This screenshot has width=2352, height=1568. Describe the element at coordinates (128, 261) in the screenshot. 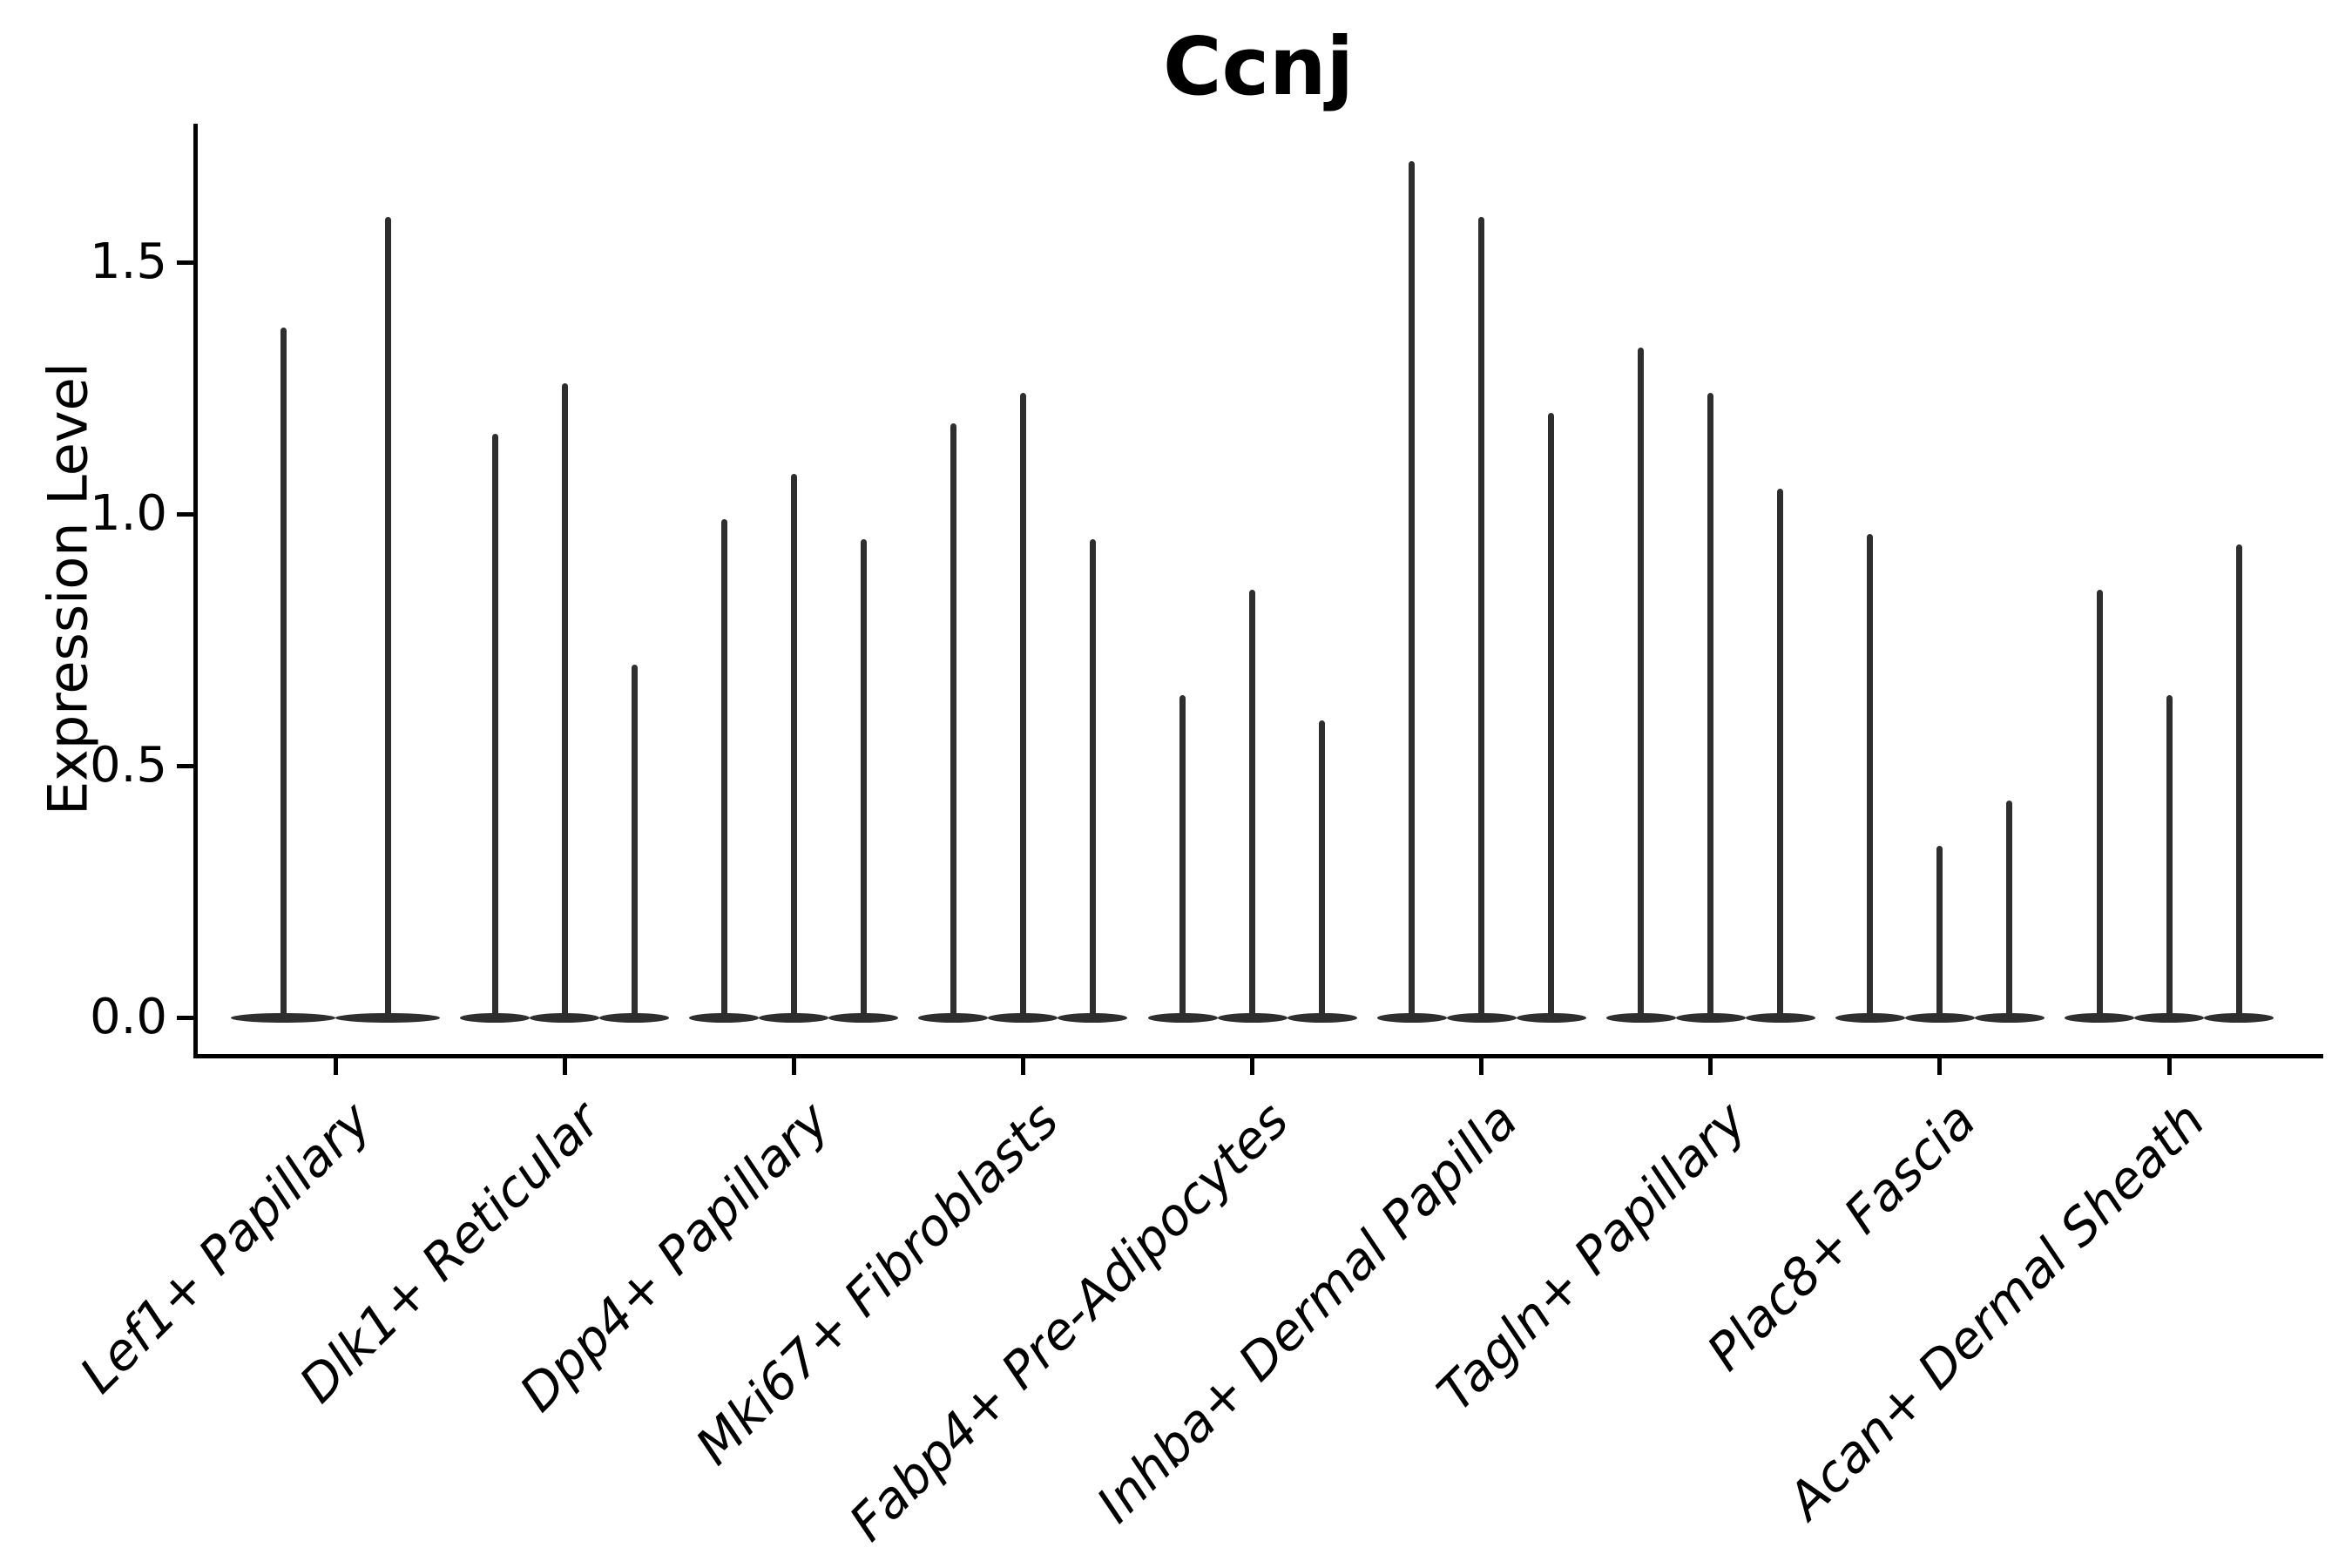

I see `y-tick-label: 1.5` at that location.